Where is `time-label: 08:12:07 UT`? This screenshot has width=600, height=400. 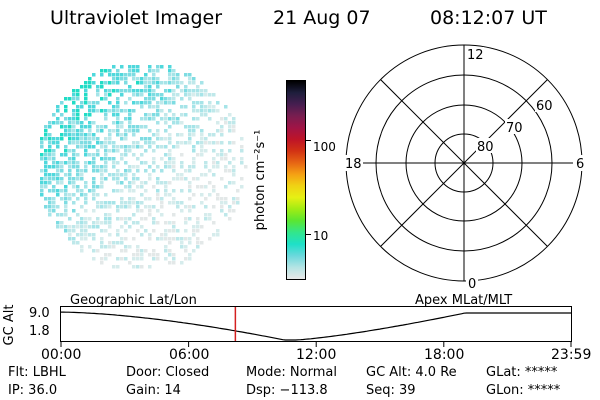
time-label: 08:12:07 UT is located at coordinates (488, 18).